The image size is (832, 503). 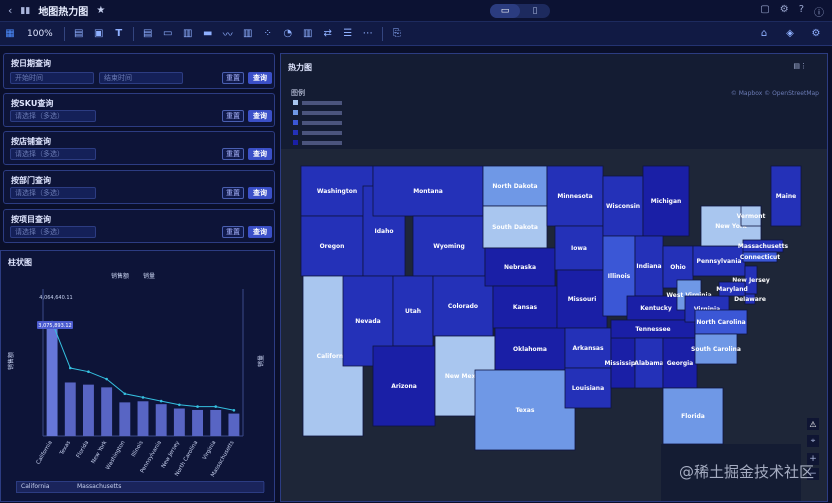 What do you see at coordinates (148, 33) in the screenshot?
I see `table-icon: ▤` at bounding box center [148, 33].